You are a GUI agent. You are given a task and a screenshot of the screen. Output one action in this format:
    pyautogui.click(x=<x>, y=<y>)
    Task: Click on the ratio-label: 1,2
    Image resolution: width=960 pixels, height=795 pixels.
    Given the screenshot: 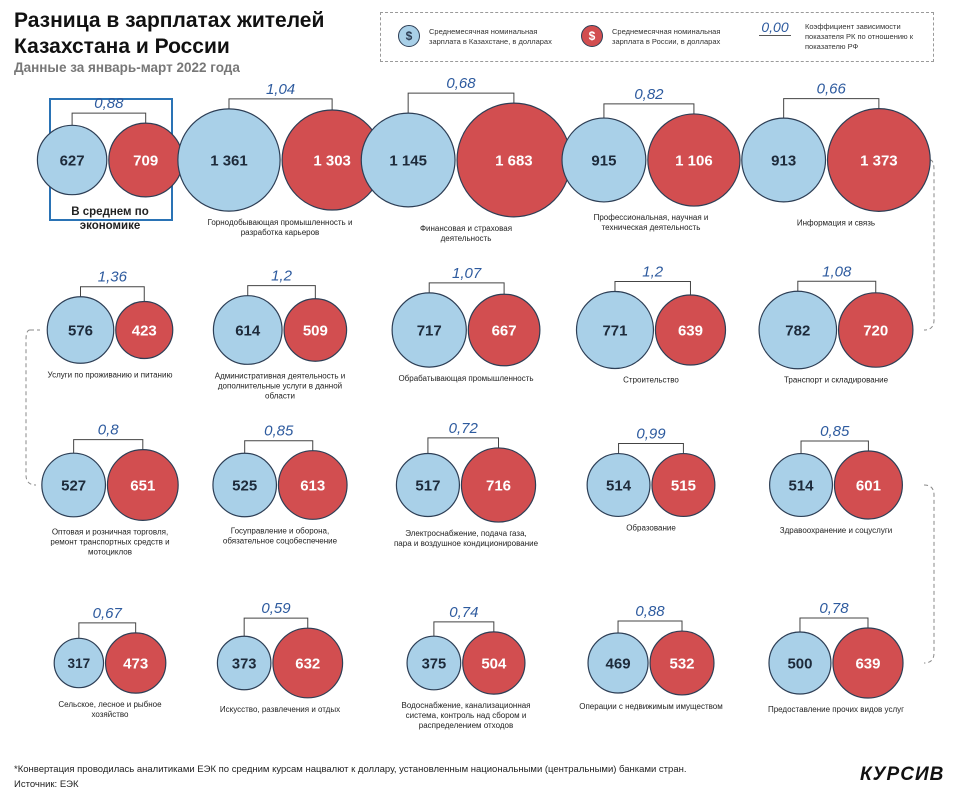 What is the action you would take?
    pyautogui.click(x=653, y=272)
    